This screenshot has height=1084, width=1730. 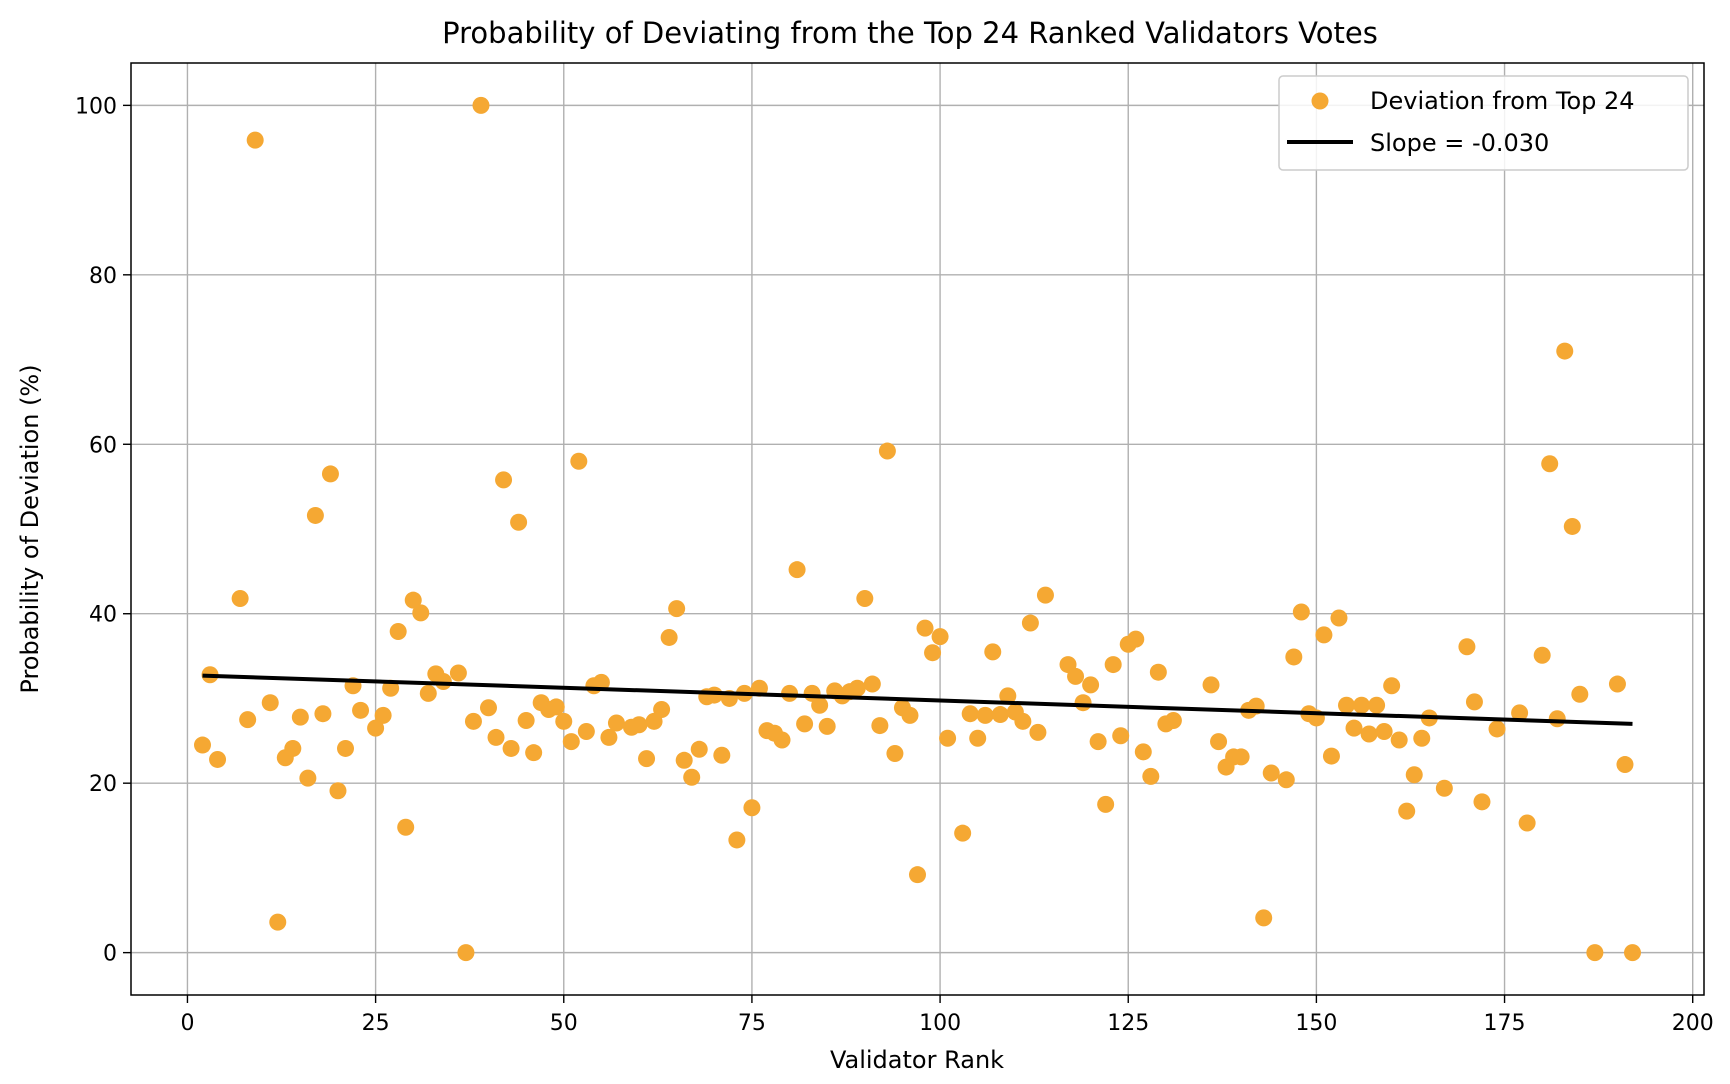 I want to click on legend-box, so click(x=1483, y=123).